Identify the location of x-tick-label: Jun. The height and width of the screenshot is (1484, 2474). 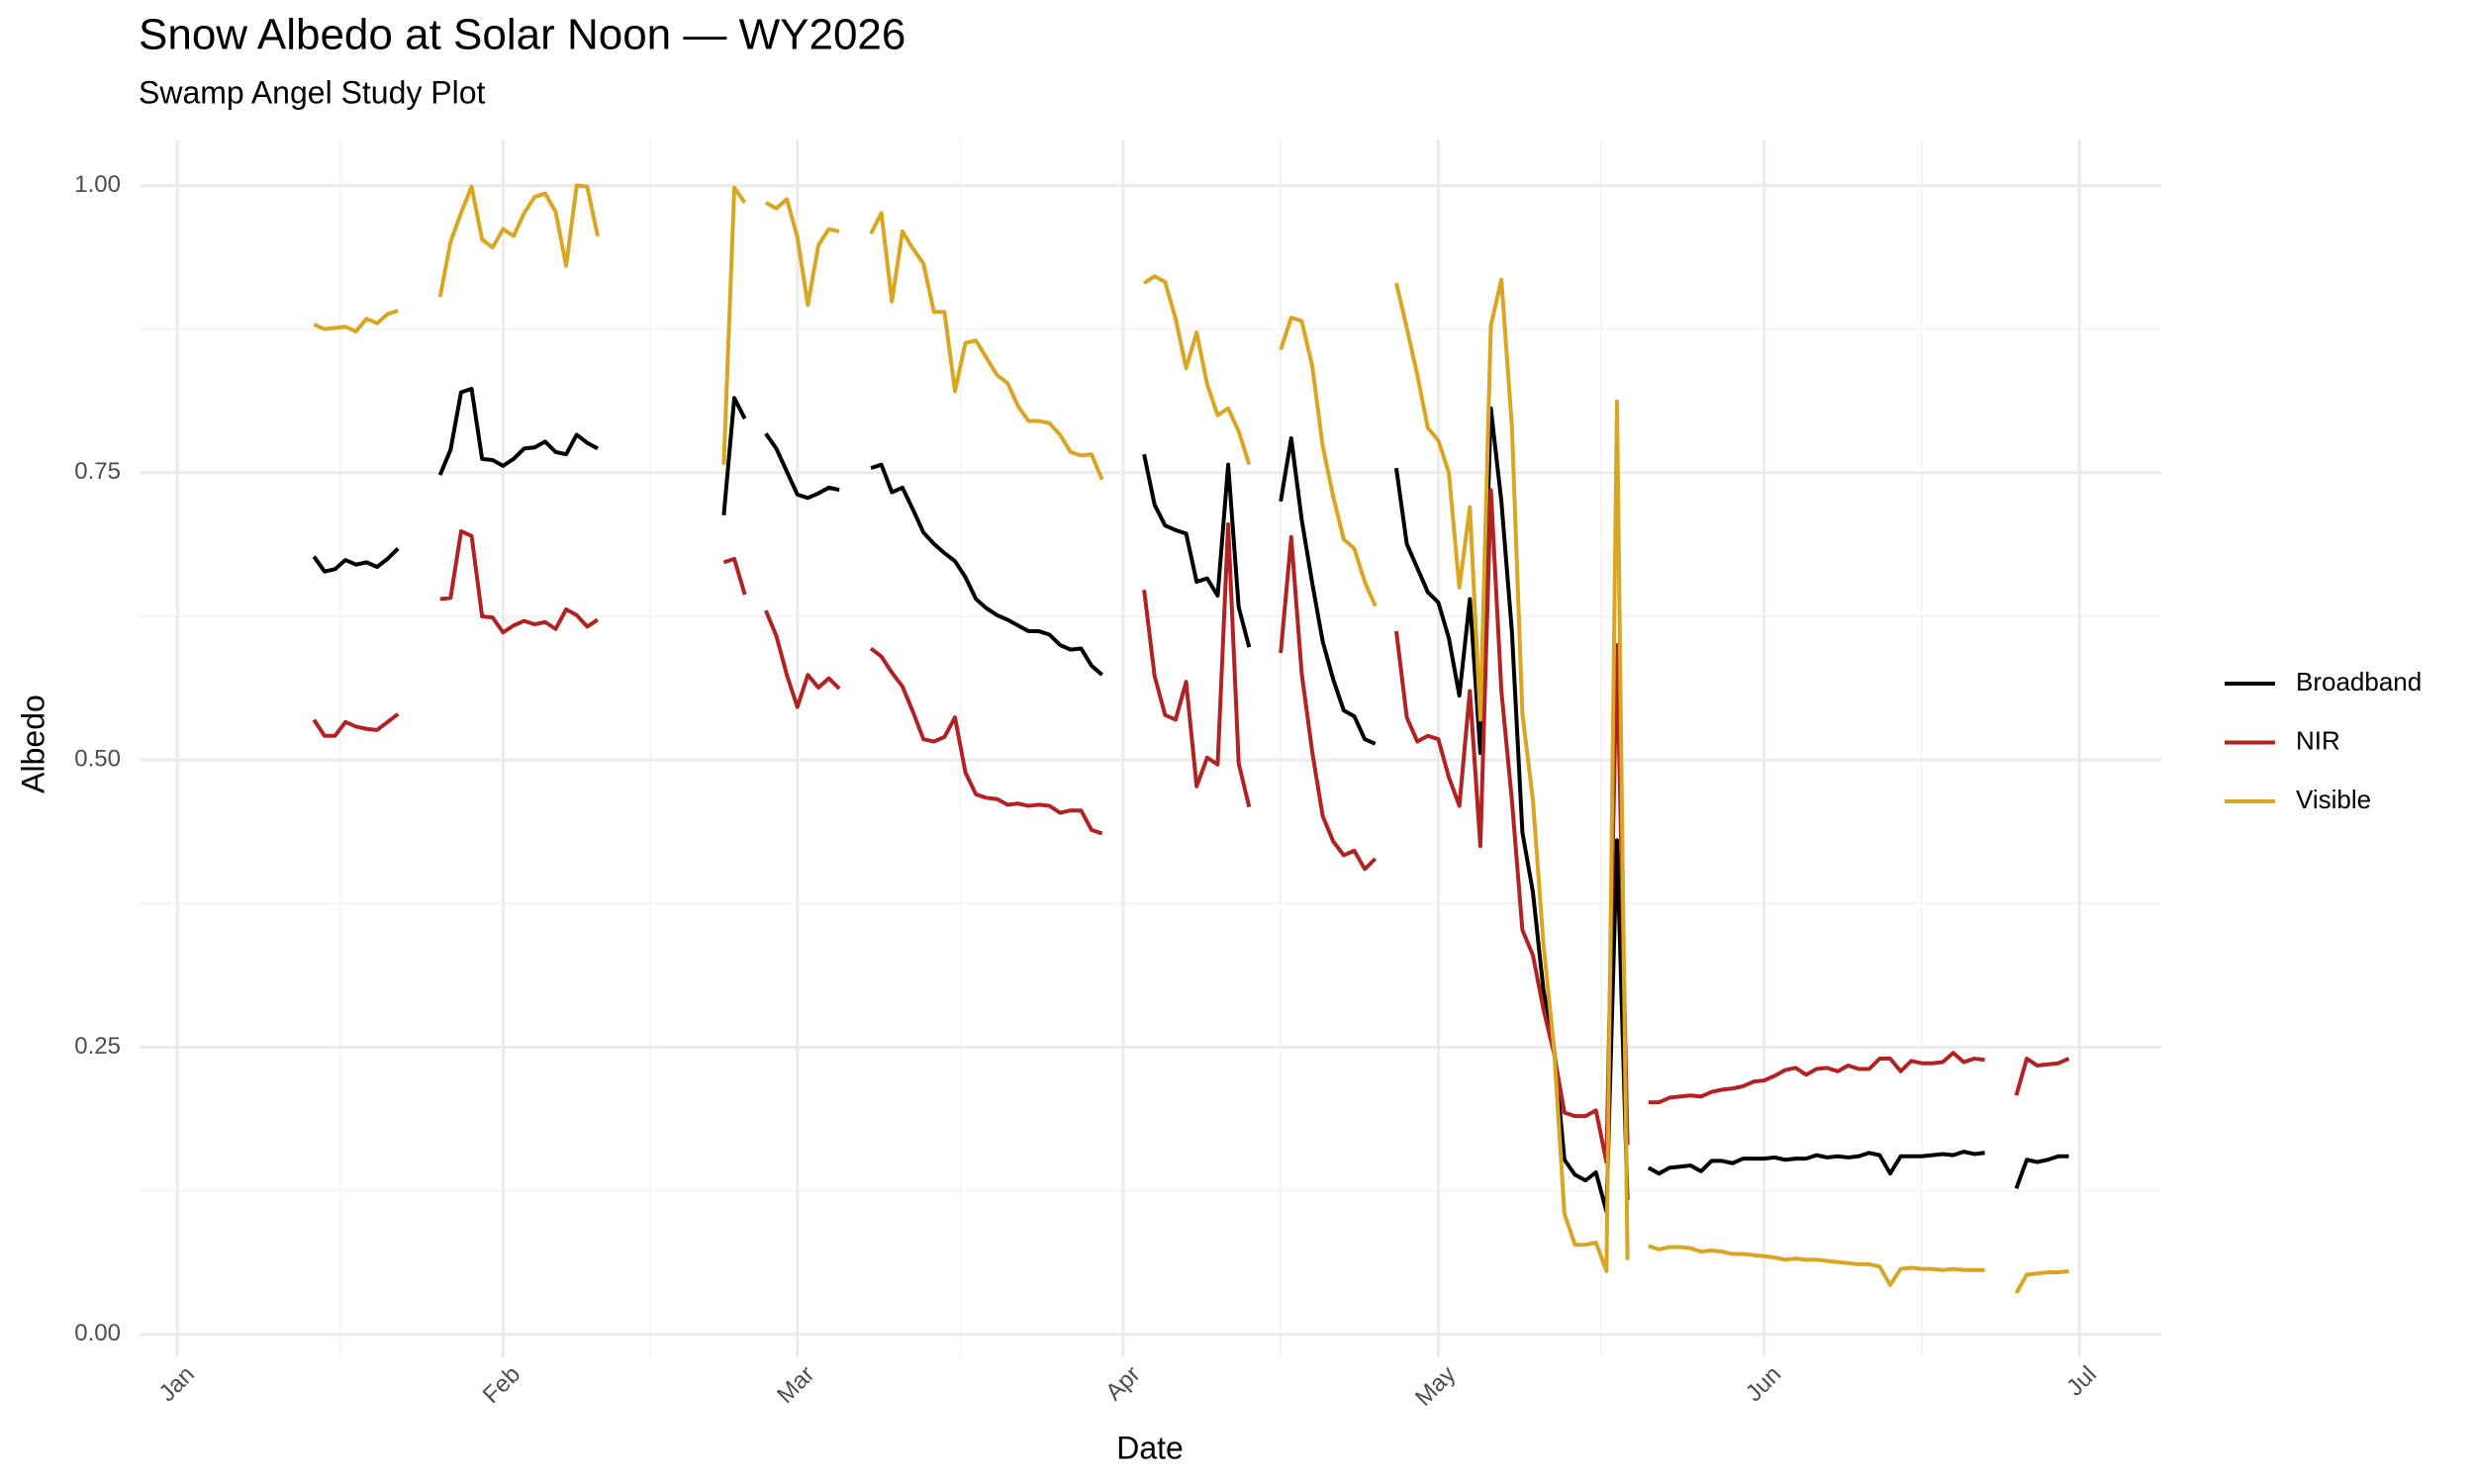
(1764, 1384).